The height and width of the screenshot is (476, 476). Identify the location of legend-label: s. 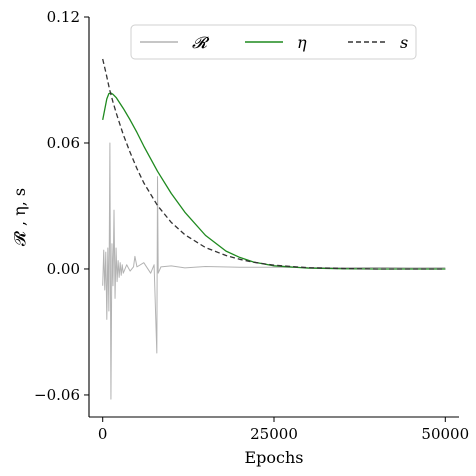
(404, 42).